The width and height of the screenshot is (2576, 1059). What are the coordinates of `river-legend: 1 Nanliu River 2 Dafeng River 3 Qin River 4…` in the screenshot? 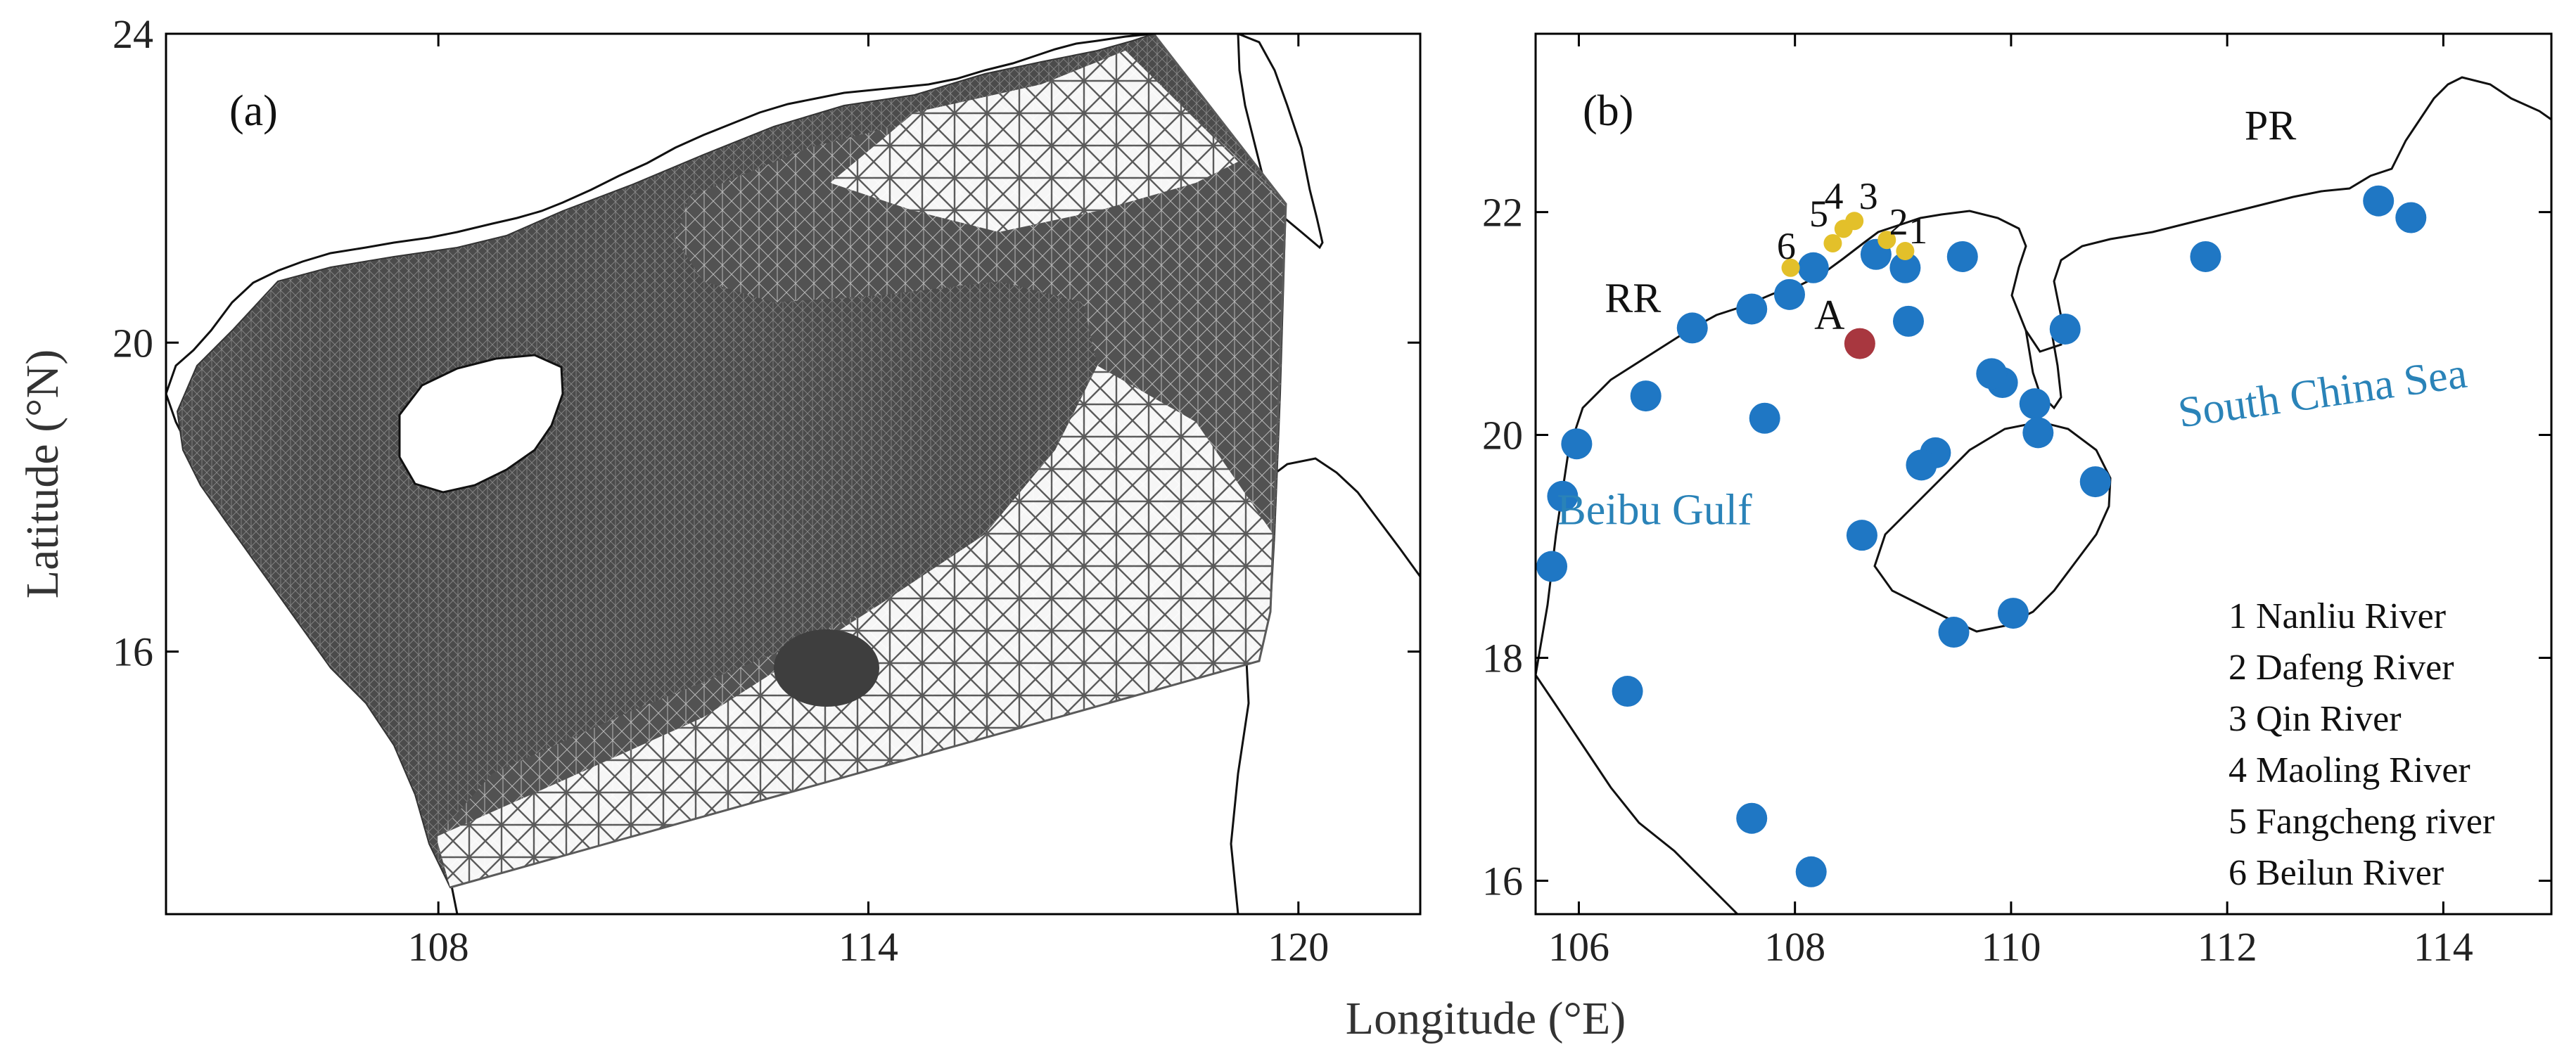 It's located at (2361, 744).